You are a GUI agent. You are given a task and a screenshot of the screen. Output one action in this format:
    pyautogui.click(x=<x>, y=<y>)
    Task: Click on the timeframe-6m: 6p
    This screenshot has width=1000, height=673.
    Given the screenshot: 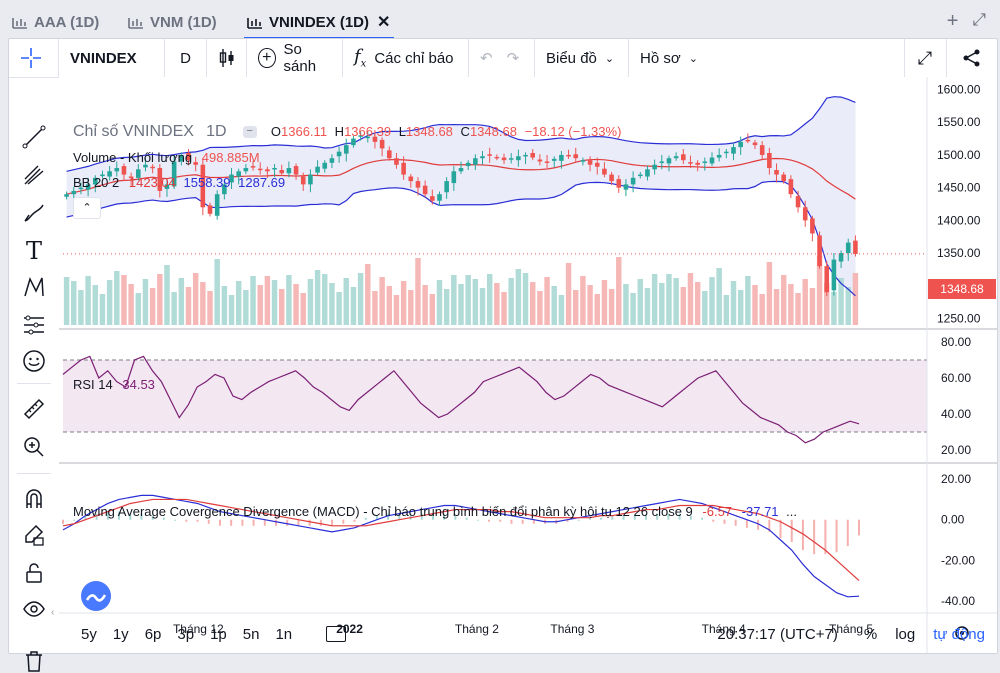 What is the action you would take?
    pyautogui.click(x=153, y=634)
    